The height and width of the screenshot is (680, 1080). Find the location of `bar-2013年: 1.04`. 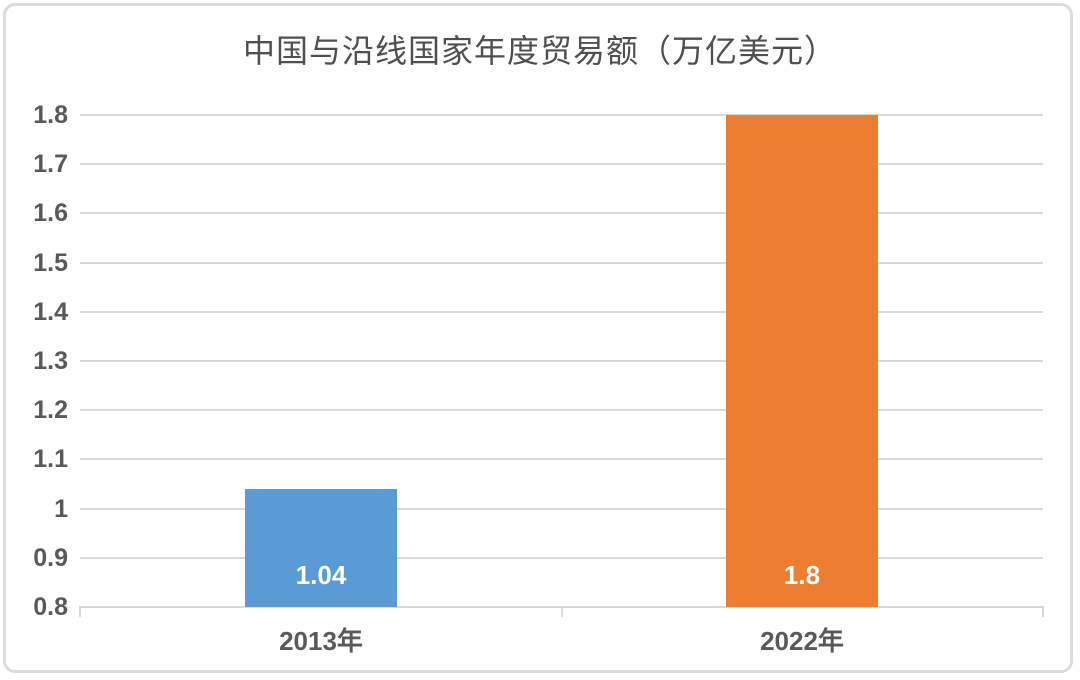

bar-2013年: 1.04 is located at coordinates (321, 548).